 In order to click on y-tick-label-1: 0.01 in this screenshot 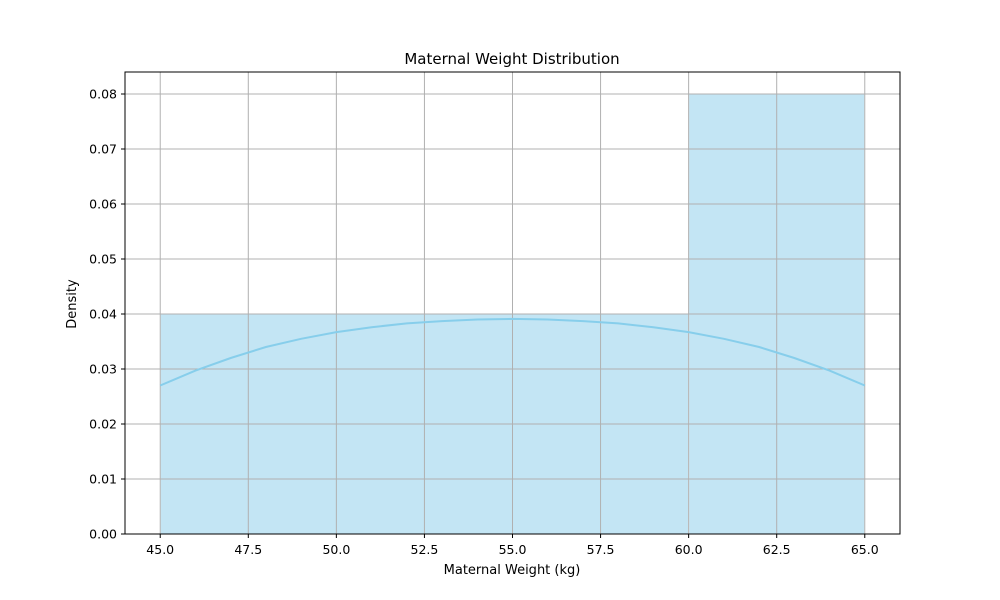, I will do `click(103, 479)`.